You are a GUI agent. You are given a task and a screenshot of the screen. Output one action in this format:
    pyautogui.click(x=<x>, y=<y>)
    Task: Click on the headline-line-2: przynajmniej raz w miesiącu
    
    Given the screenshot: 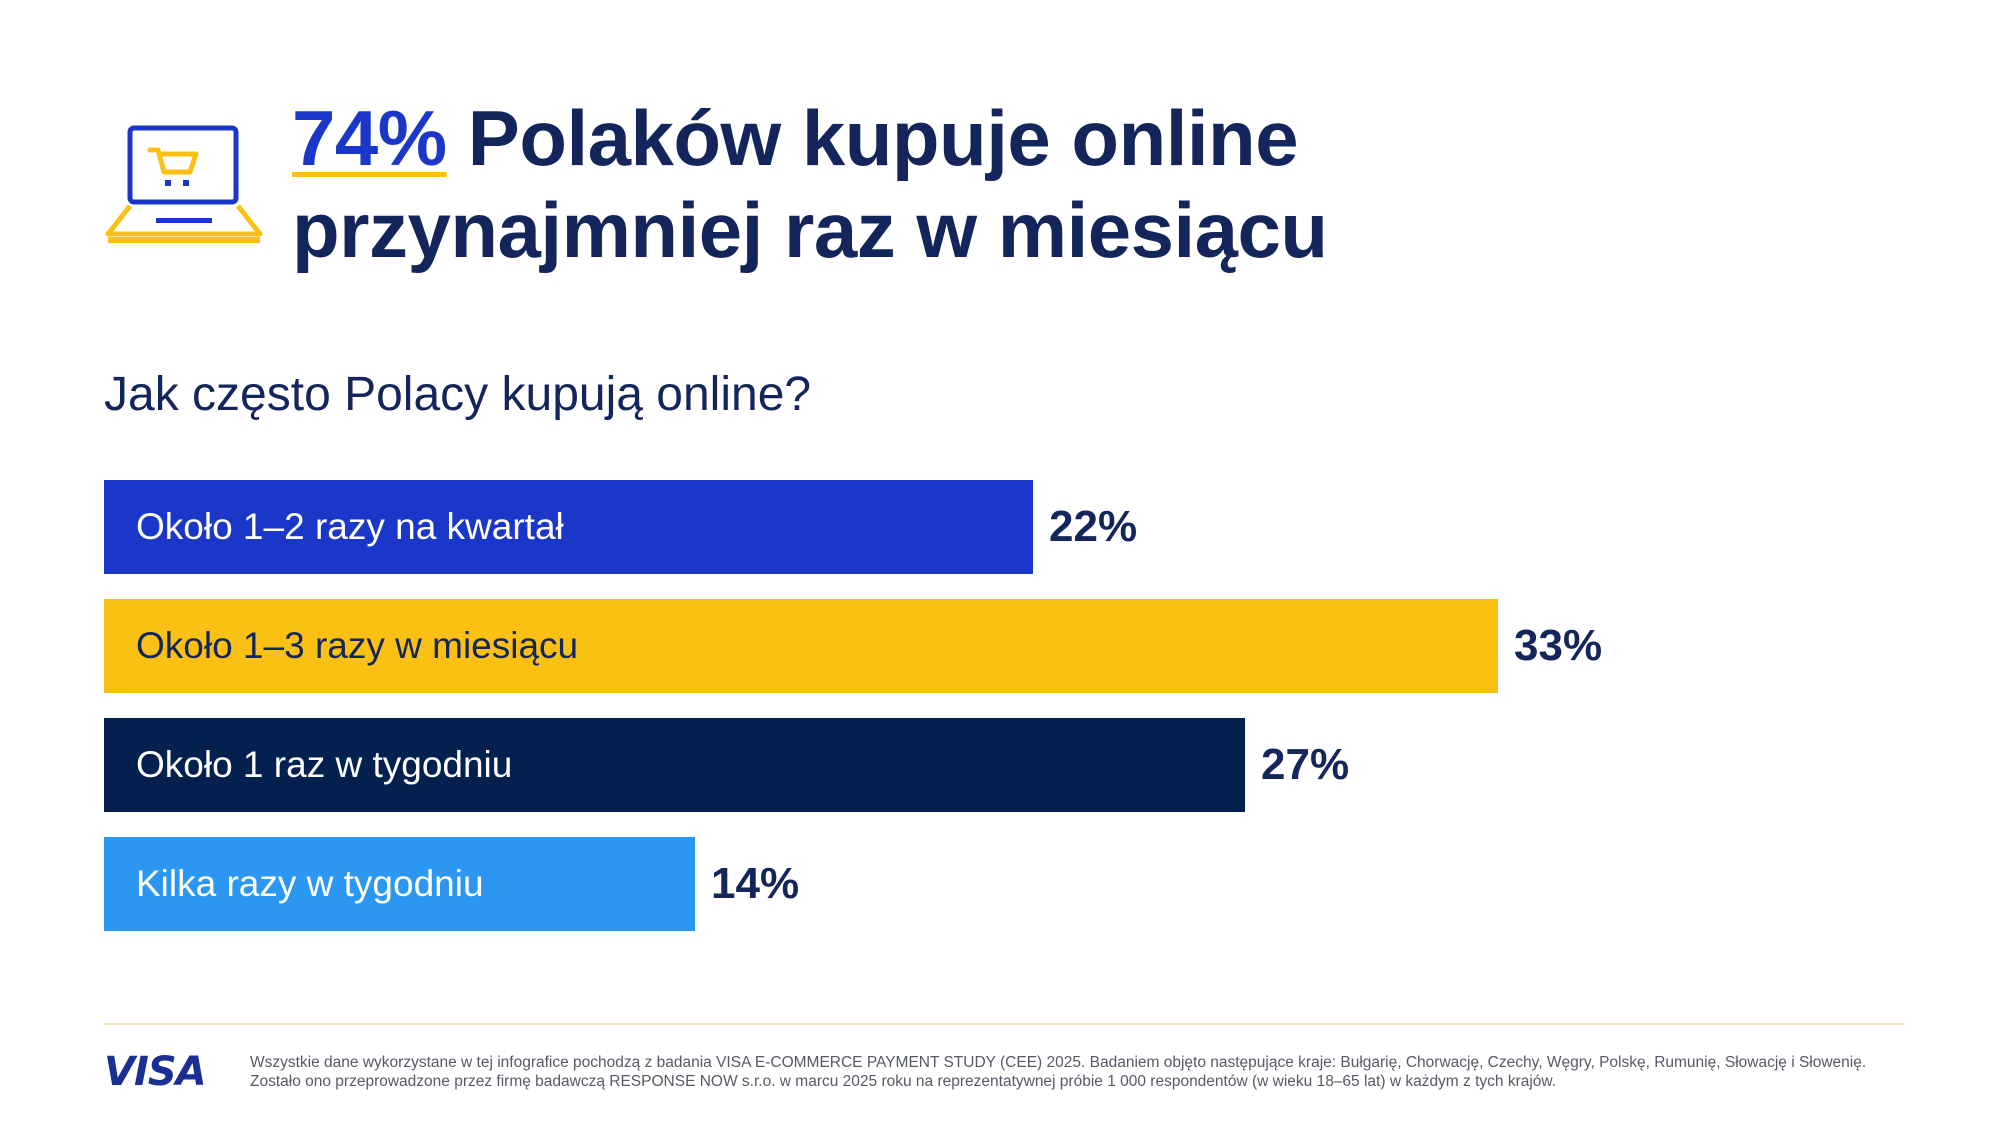 What is the action you would take?
    pyautogui.click(x=810, y=230)
    